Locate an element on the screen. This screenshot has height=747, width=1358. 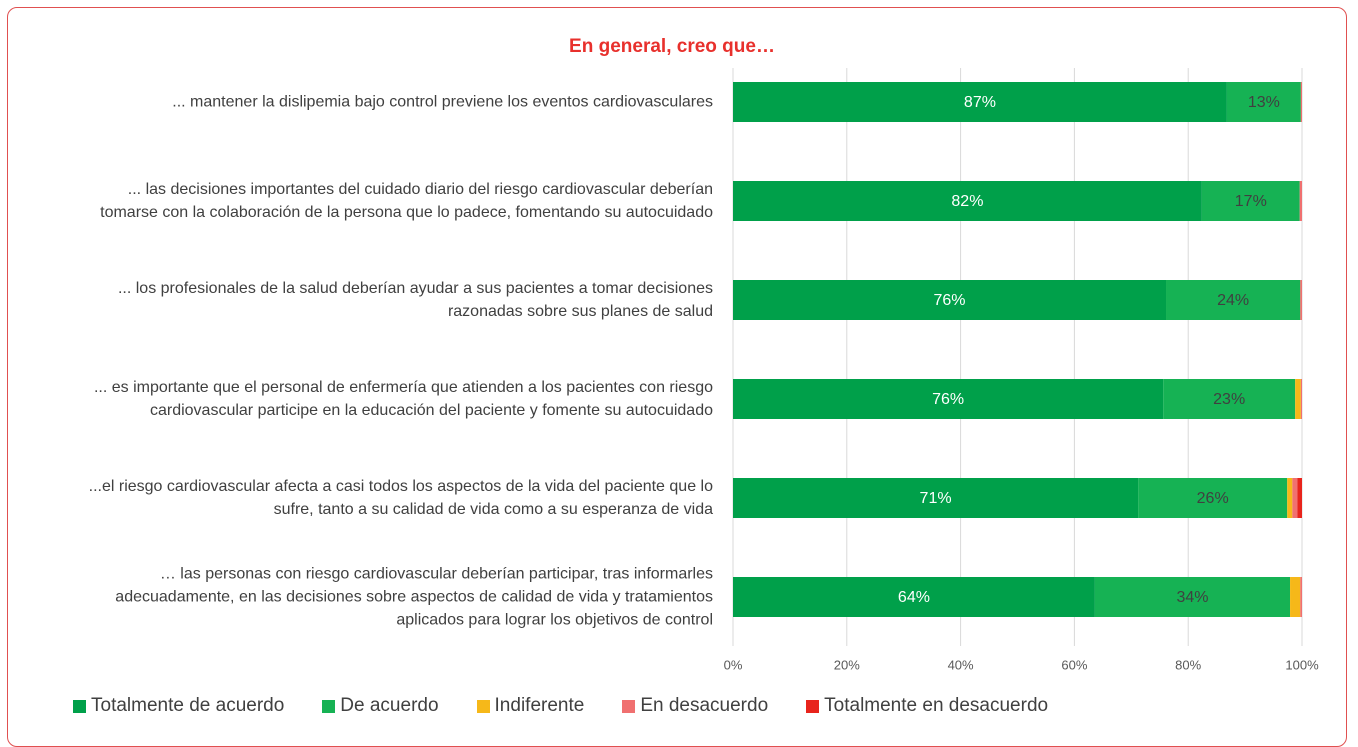
data-label: 34% is located at coordinates (1192, 597).